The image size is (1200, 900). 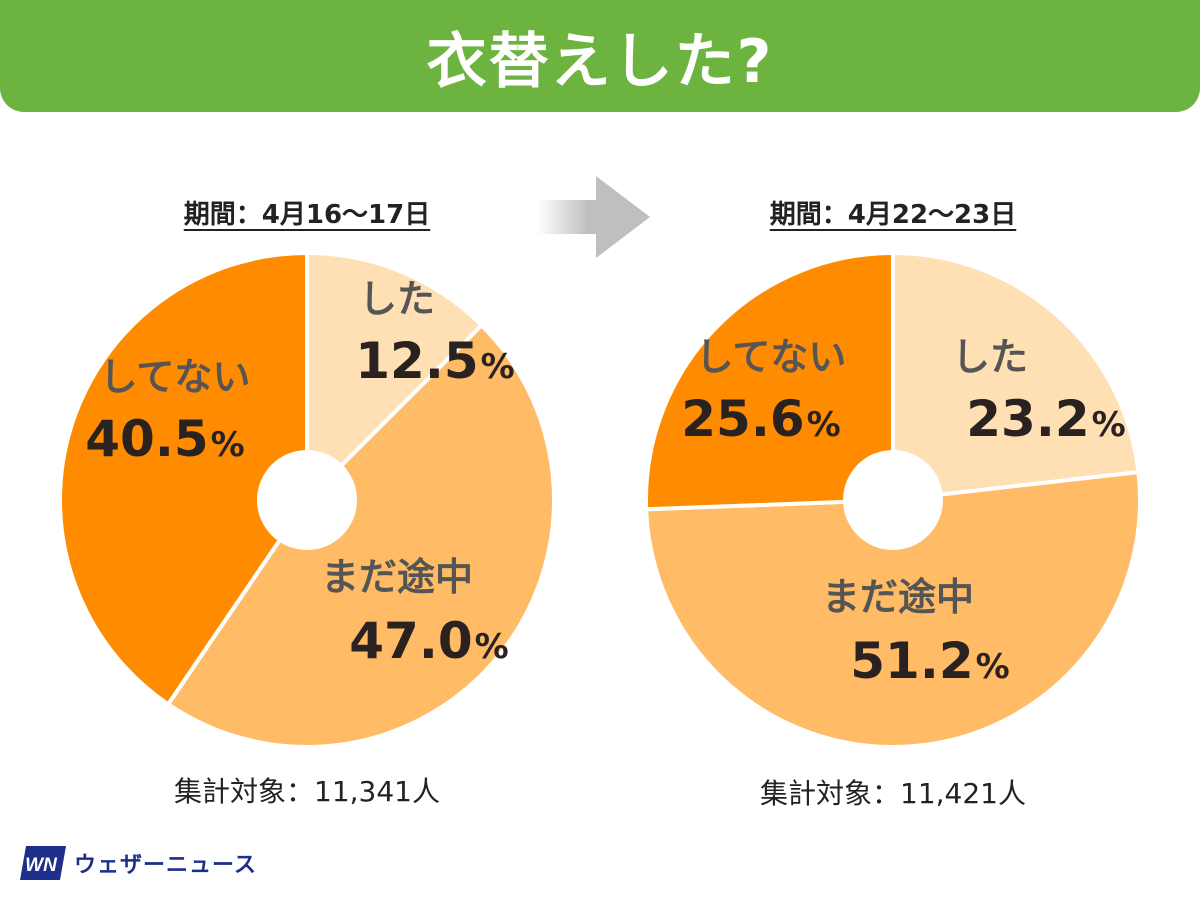 I want to click on weathernews-logo-icon: WN, so click(x=43, y=863).